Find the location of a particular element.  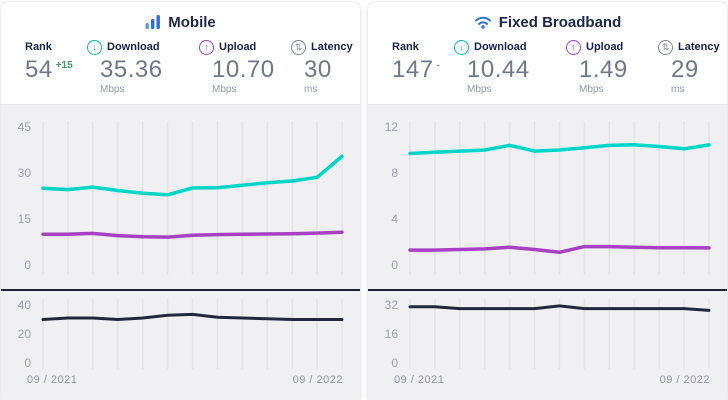

y-tick-label: 15 is located at coordinates (25, 219).